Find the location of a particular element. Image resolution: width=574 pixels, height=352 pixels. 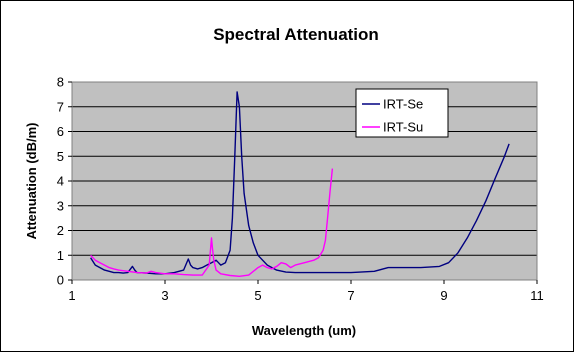

y-tick-label-8: 8 is located at coordinates (60, 82).